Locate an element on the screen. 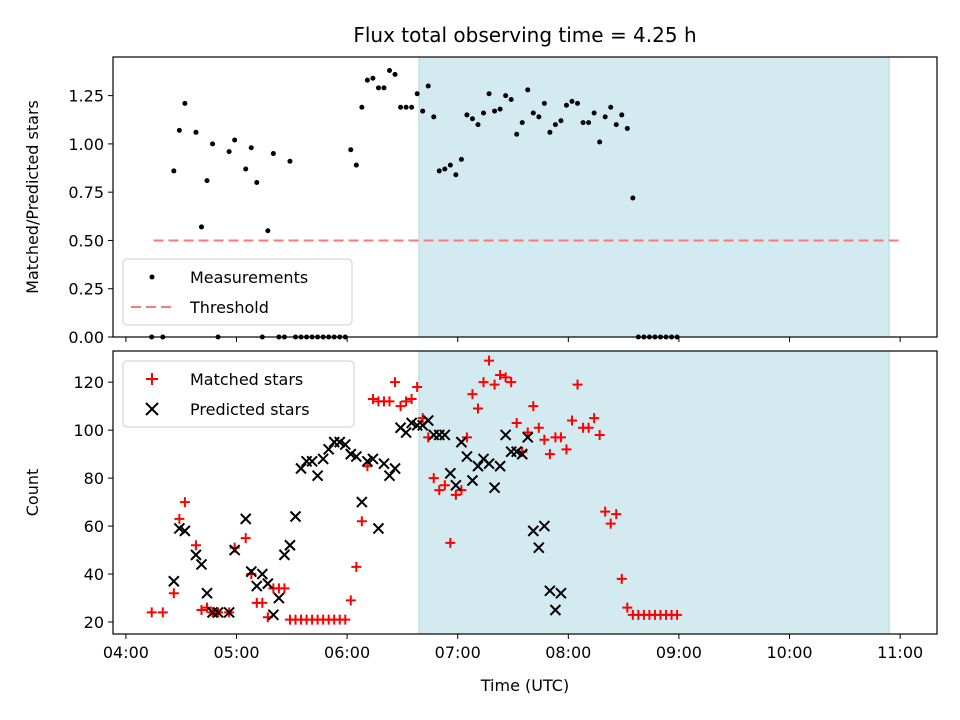  x-axis-label: Time (UTC) is located at coordinates (524, 685).